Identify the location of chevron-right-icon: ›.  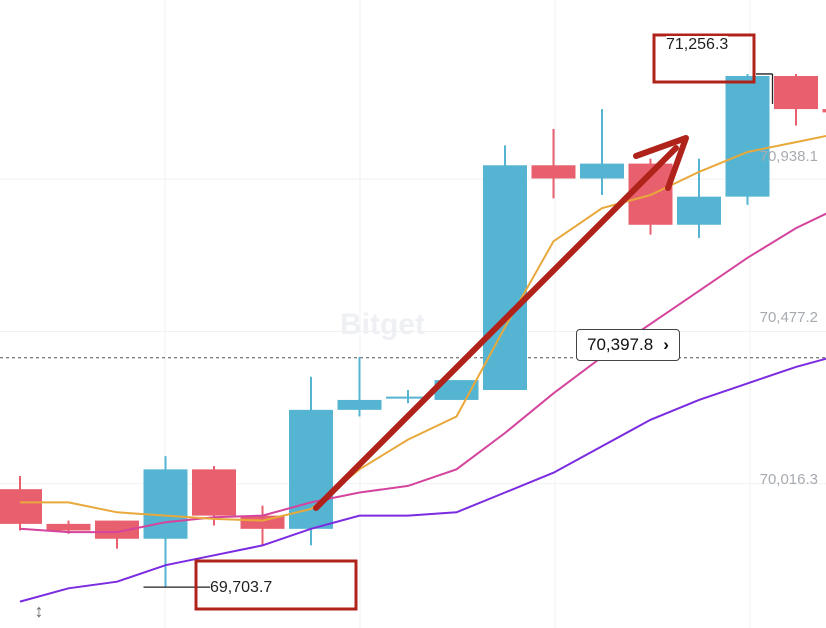
(666, 344).